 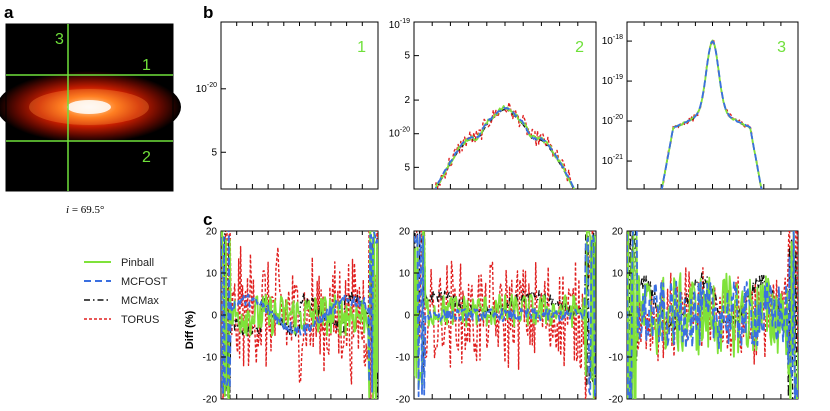 I want to click on intensity-panel-1: 5 10-20 1, so click(x=287, y=105).